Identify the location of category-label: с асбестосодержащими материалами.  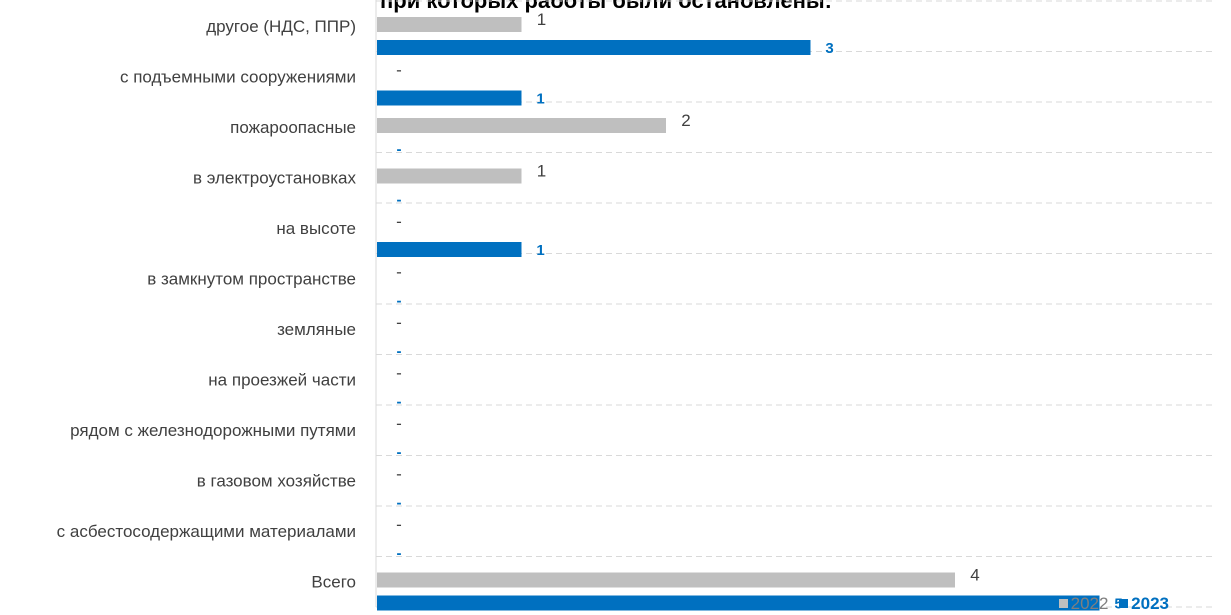
(206, 531).